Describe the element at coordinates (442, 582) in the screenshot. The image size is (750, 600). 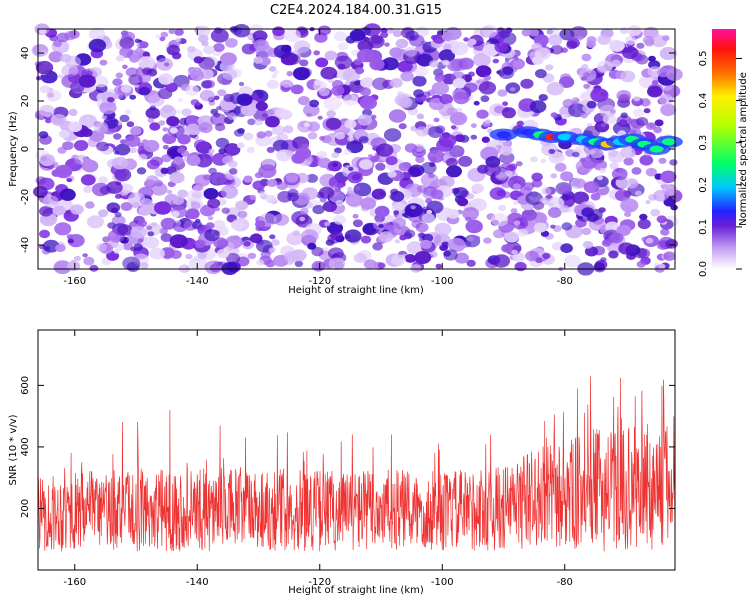
I see `x-tick-label: -100` at that location.